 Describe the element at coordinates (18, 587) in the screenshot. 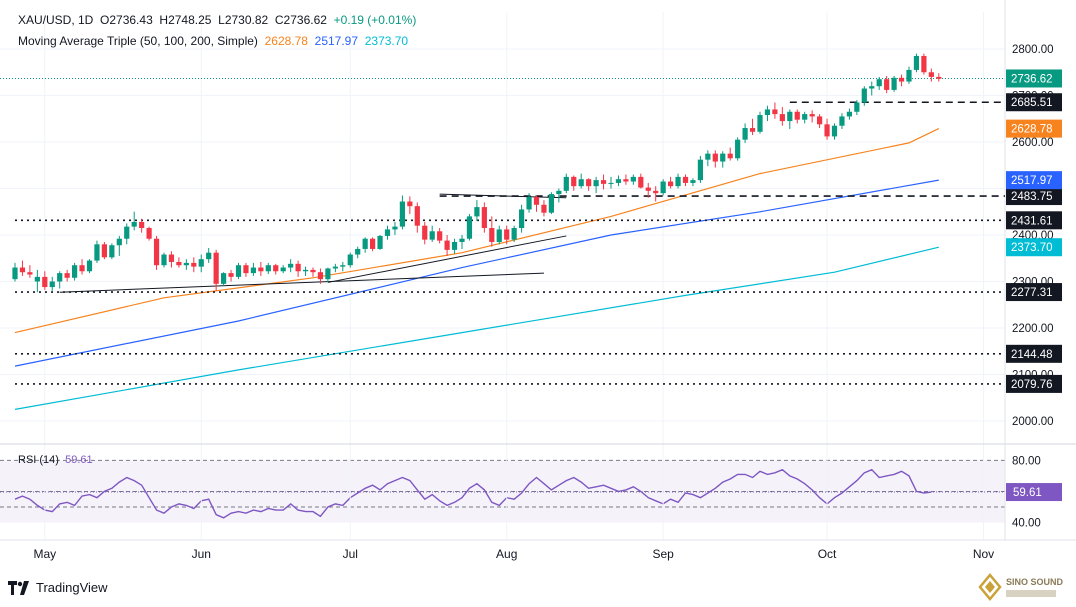

I see `tradingview-icon` at that location.